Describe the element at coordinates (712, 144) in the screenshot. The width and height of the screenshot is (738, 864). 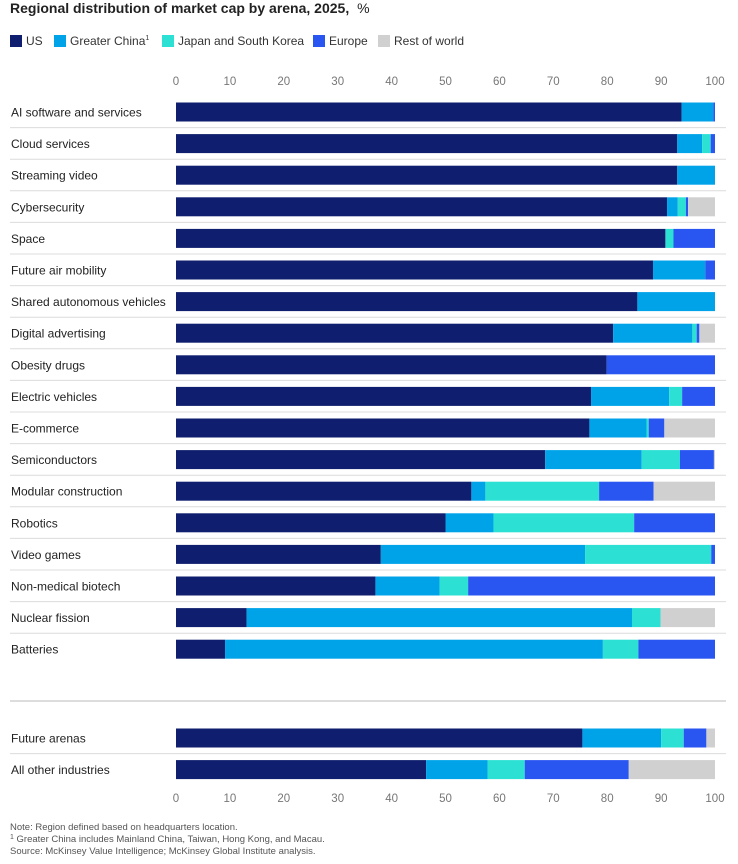
I see `bar-segment-cloud-services-europe` at that location.